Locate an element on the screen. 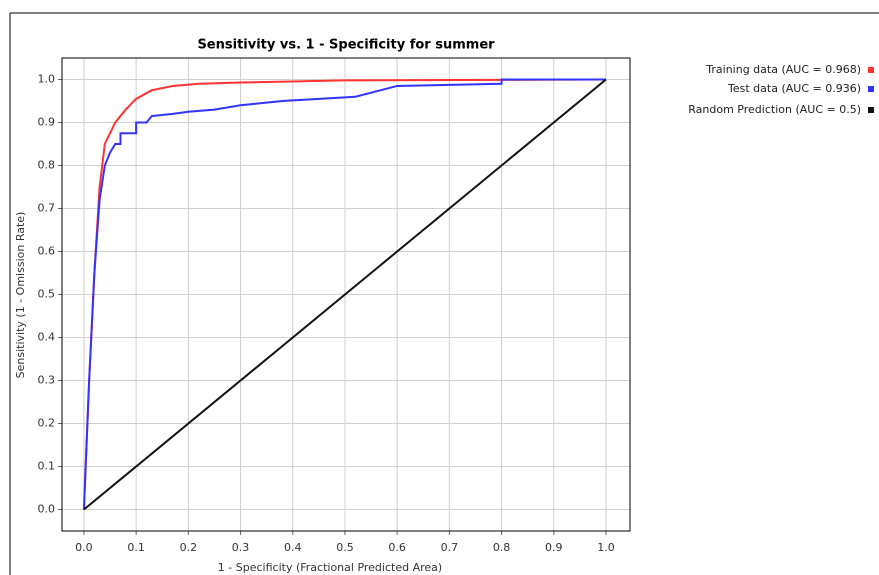 This screenshot has height=575, width=879. y-tick-label: 0.7 is located at coordinates (47, 208).